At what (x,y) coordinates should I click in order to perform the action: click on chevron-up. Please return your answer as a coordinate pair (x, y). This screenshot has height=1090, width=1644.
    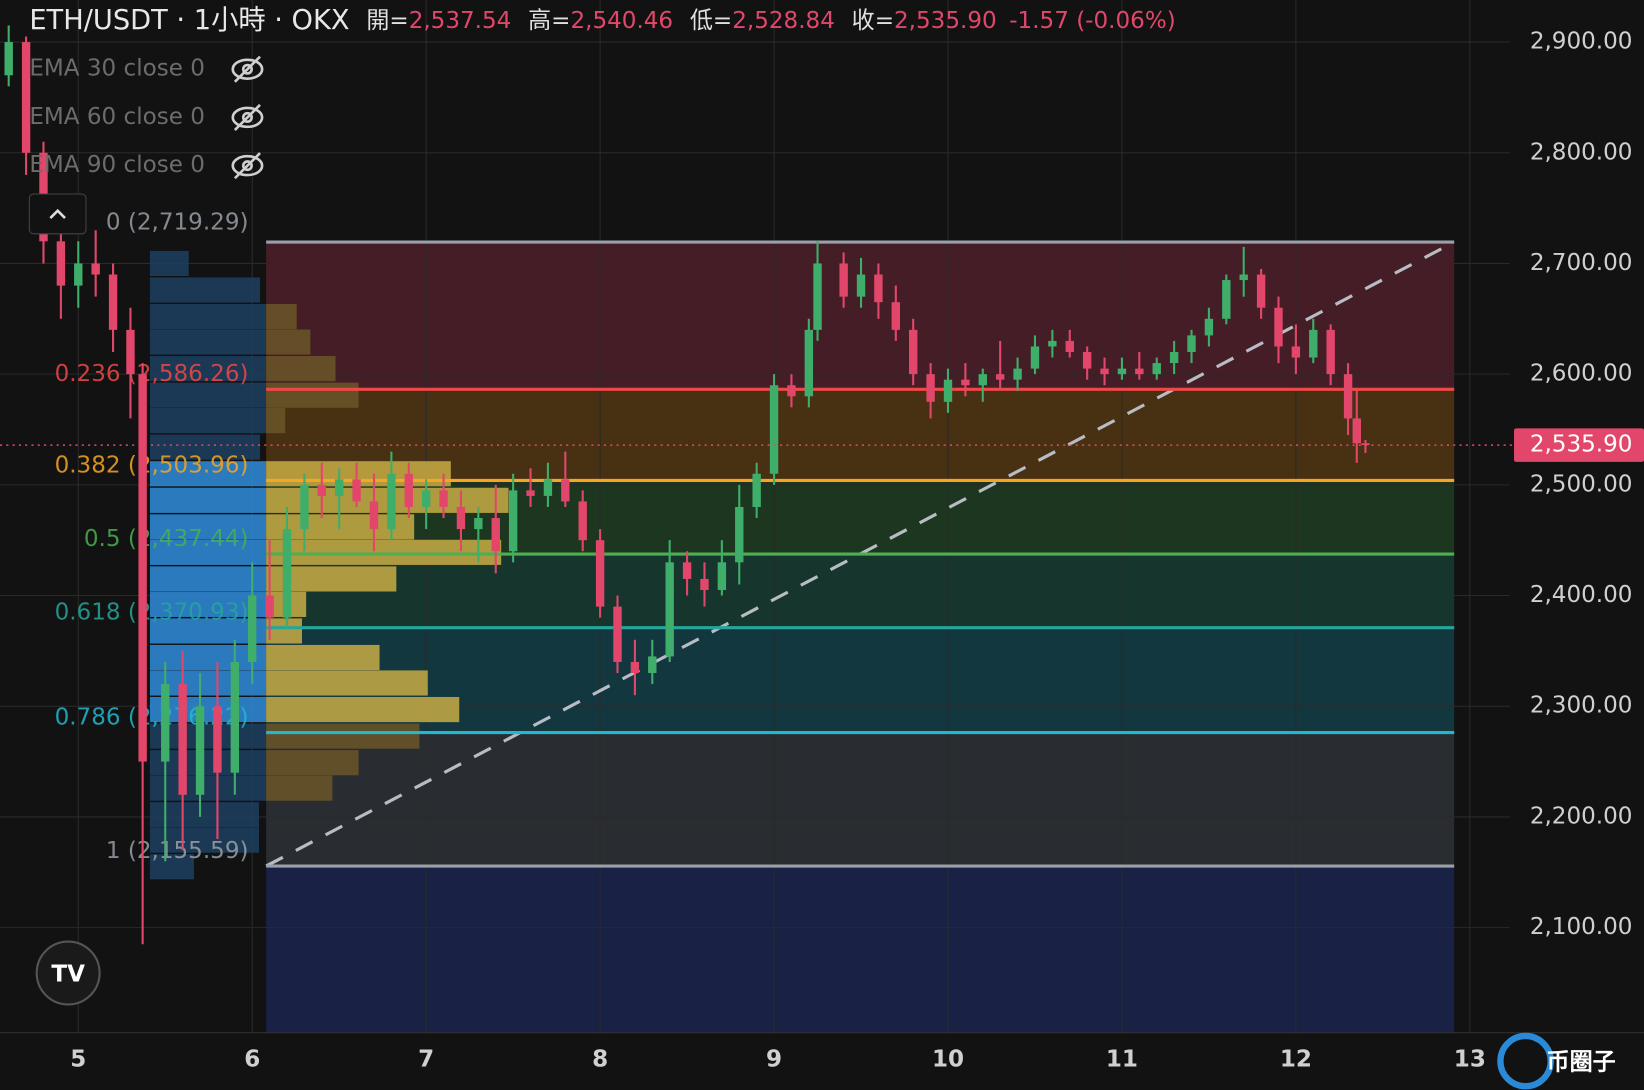
    Looking at the image, I should click on (57, 214).